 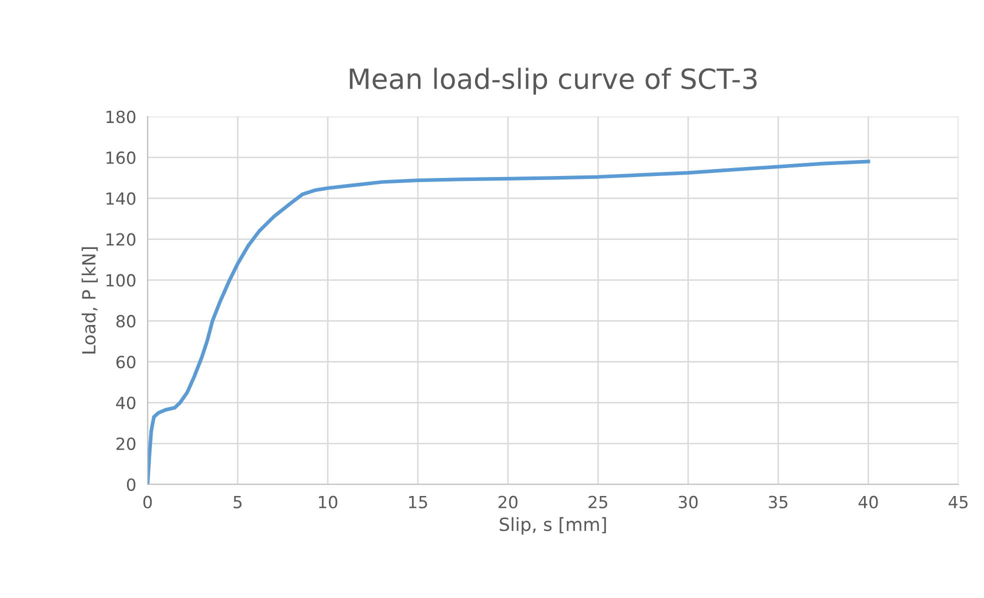 What do you see at coordinates (598, 502) in the screenshot?
I see `x-tick-label: 25` at bounding box center [598, 502].